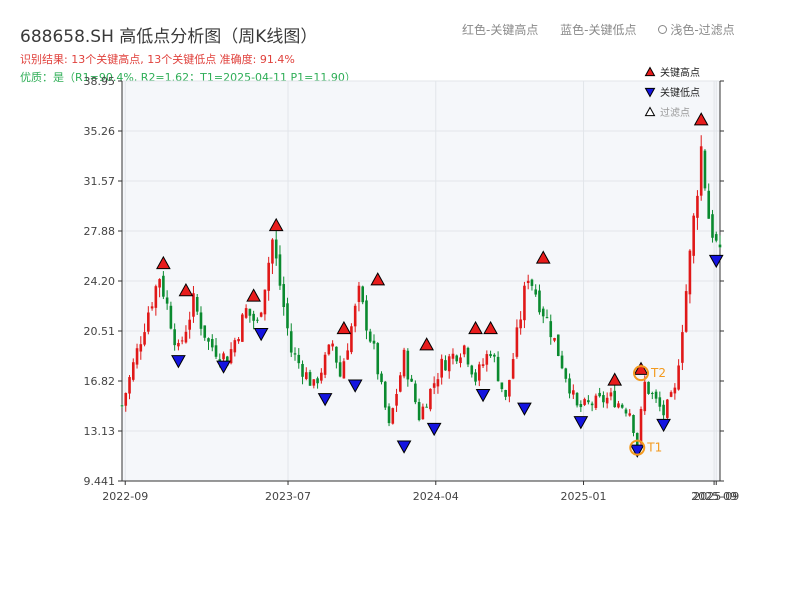 Image resolution: width=800 pixels, height=600 pixels. Describe the element at coordinates (584, 496) in the screenshot. I see `x-tick-label: 2025-01` at that location.